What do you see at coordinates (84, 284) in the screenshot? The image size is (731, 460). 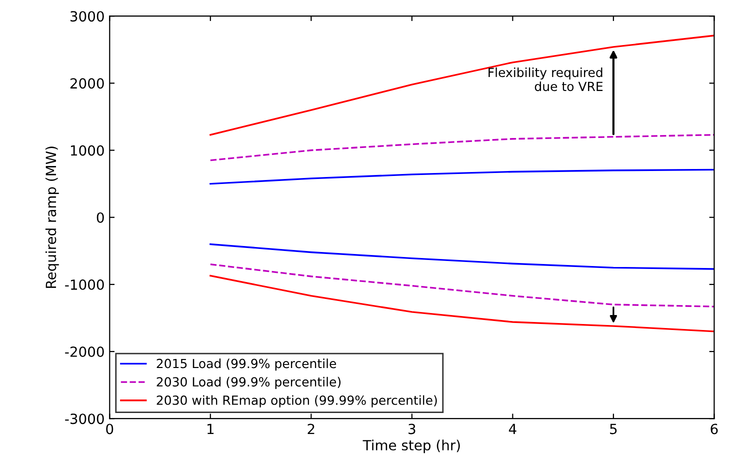 I see `y-tick-label: -1000` at bounding box center [84, 284].